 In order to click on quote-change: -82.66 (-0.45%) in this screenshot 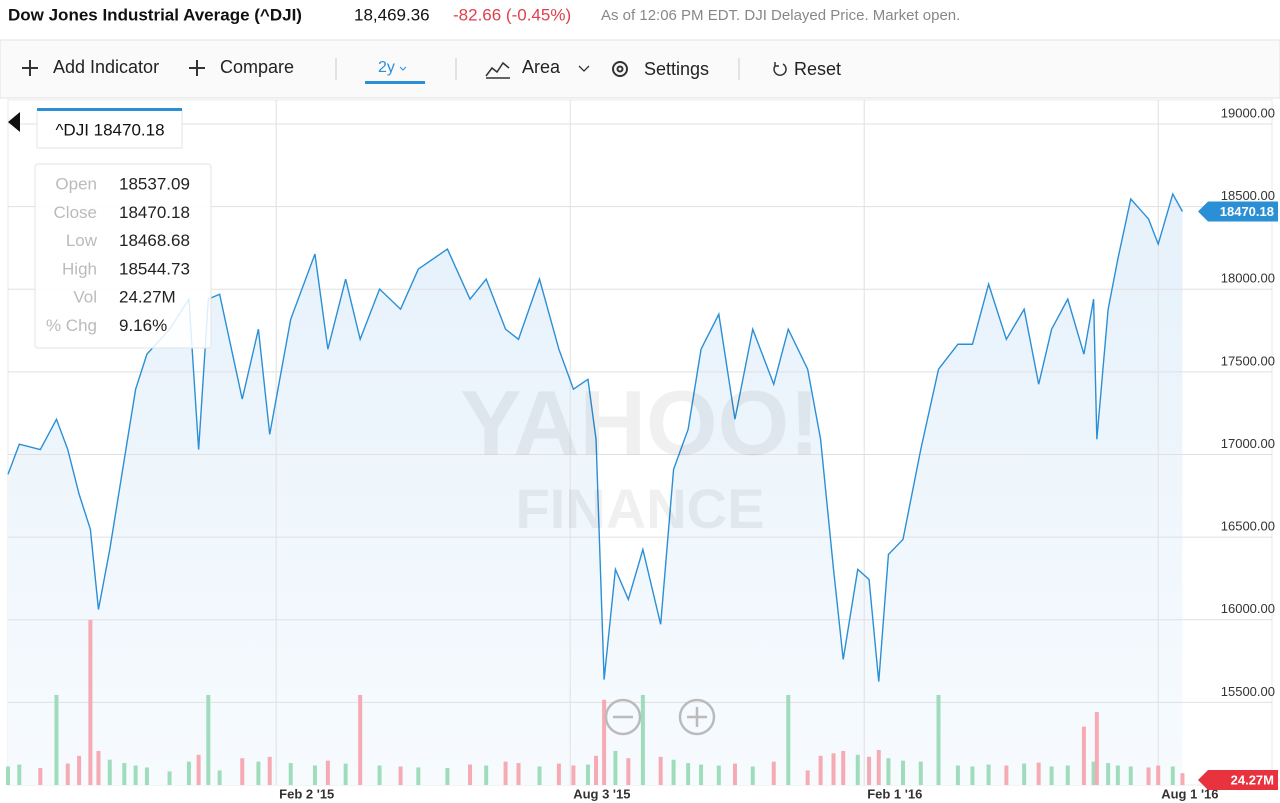, I will do `click(512, 14)`.